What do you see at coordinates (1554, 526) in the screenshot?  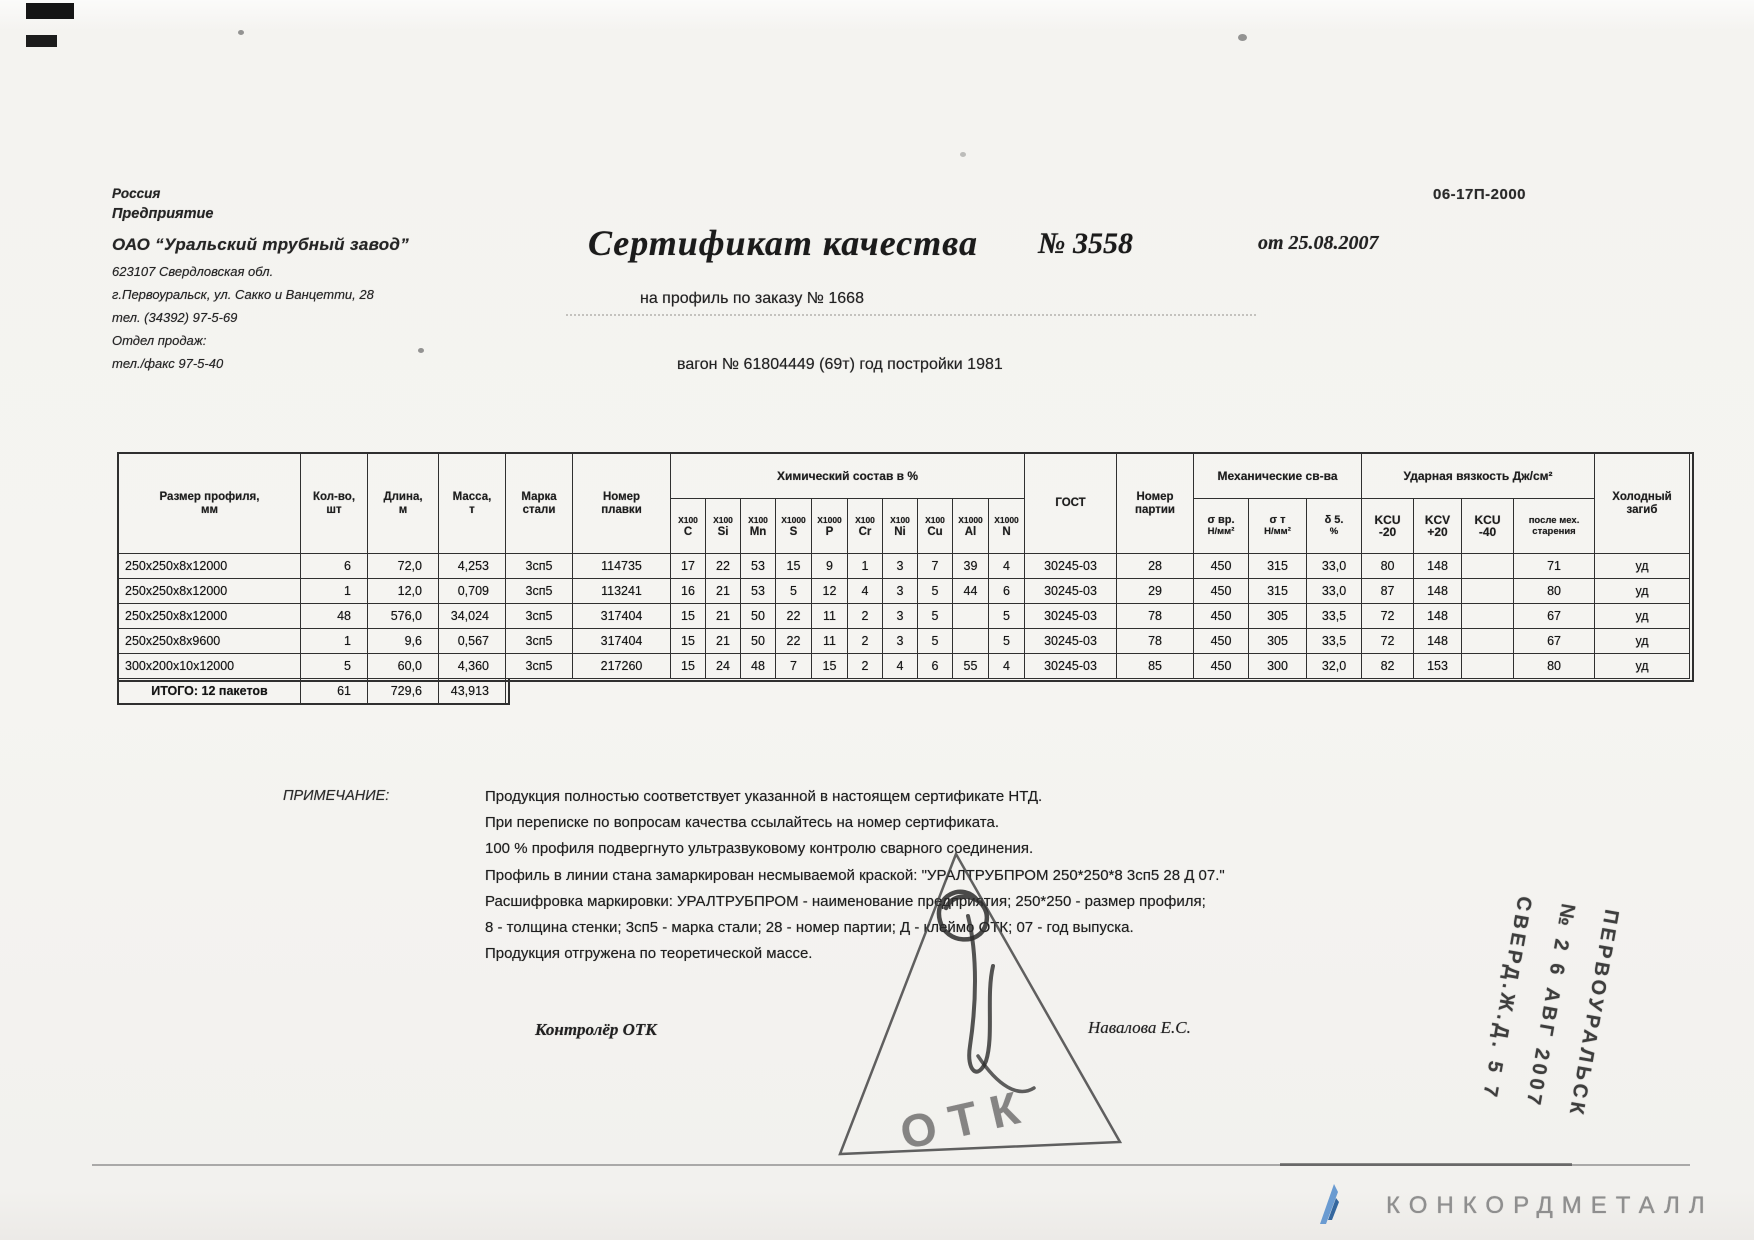 I see `column-subheader: после мех. старения` at bounding box center [1554, 526].